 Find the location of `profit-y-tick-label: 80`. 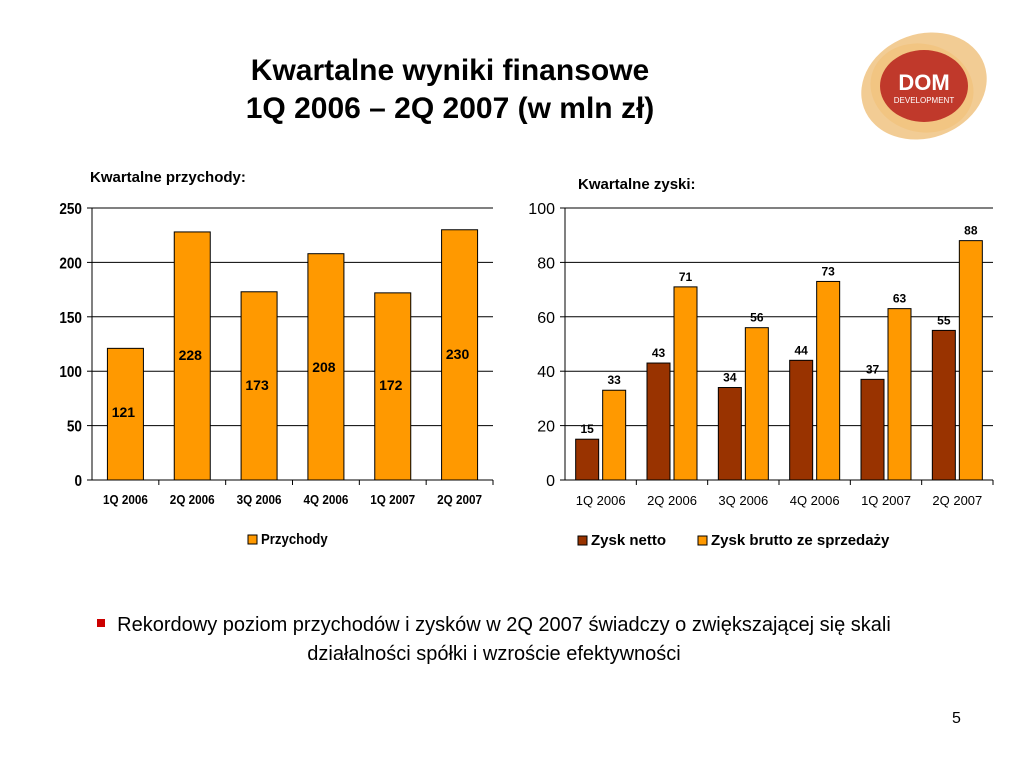

profit-y-tick-label: 80 is located at coordinates (546, 263).